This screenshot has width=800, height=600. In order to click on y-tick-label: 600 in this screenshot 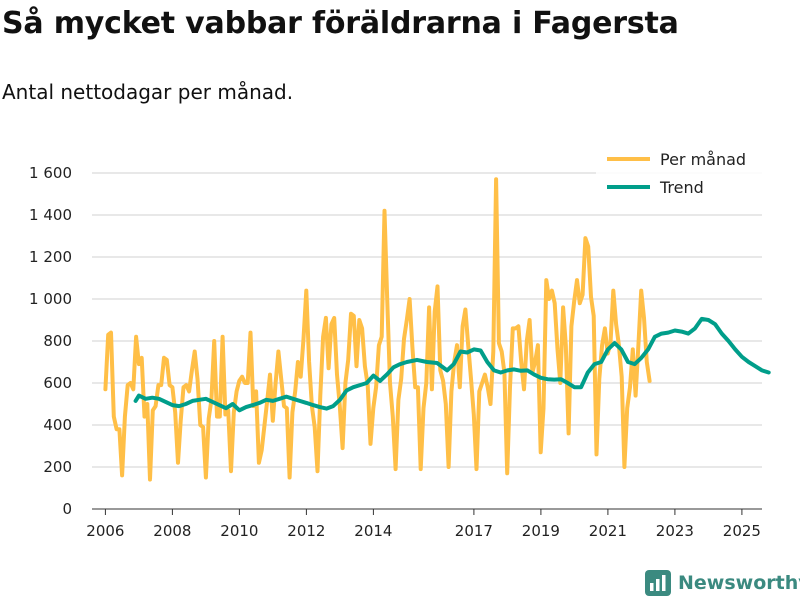, I will do `click(57, 383)`.